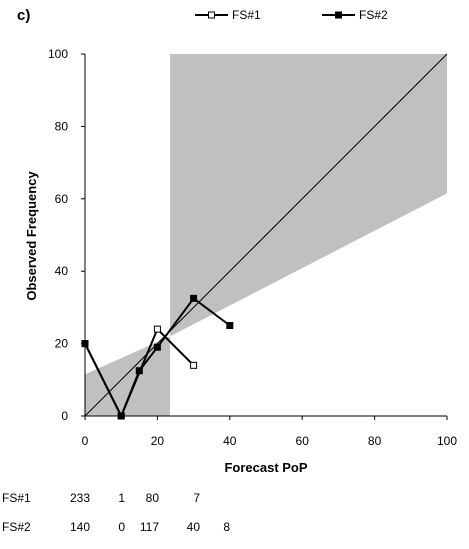 Image resolution: width=469 pixels, height=549 pixels. What do you see at coordinates (338, 15) in the screenshot?
I see `legend-marker-fs2` at bounding box center [338, 15].